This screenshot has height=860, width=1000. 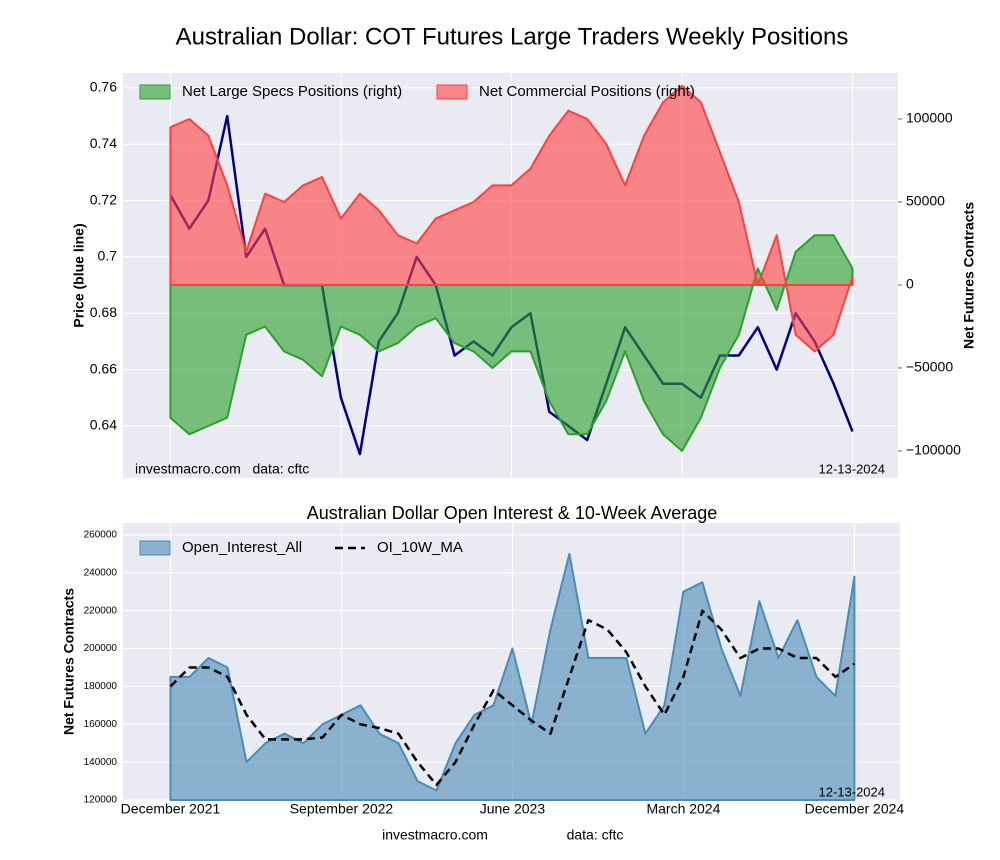 What do you see at coordinates (101, 572) in the screenshot?
I see `y-tick-label: 240000` at bounding box center [101, 572].